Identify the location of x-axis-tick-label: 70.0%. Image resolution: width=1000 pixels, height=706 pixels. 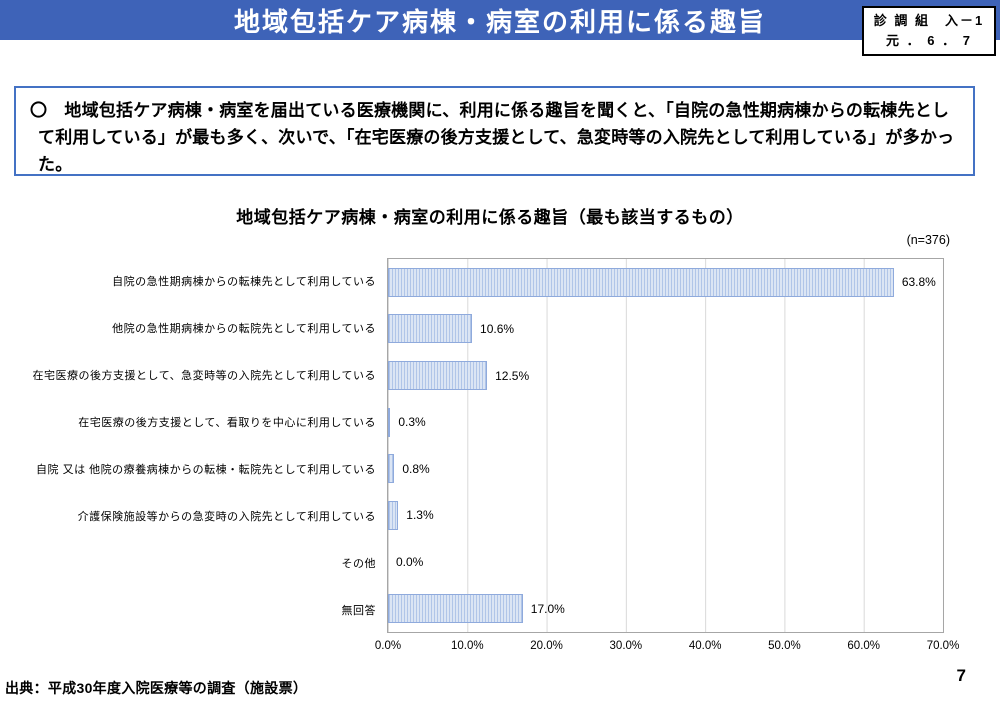
(943, 646).